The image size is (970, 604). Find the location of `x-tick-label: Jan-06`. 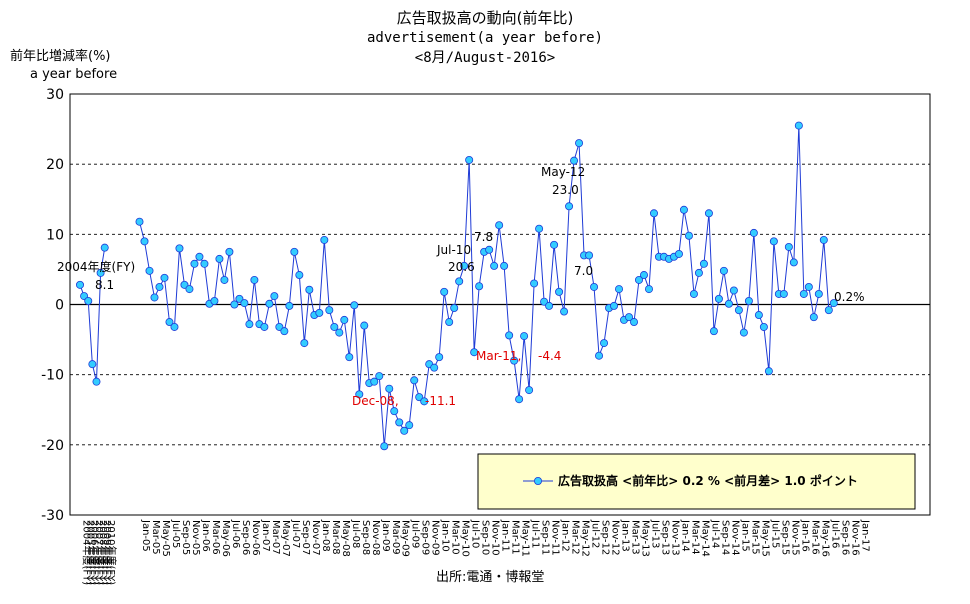

x-tick-label: Jan-06 is located at coordinates (205, 535).